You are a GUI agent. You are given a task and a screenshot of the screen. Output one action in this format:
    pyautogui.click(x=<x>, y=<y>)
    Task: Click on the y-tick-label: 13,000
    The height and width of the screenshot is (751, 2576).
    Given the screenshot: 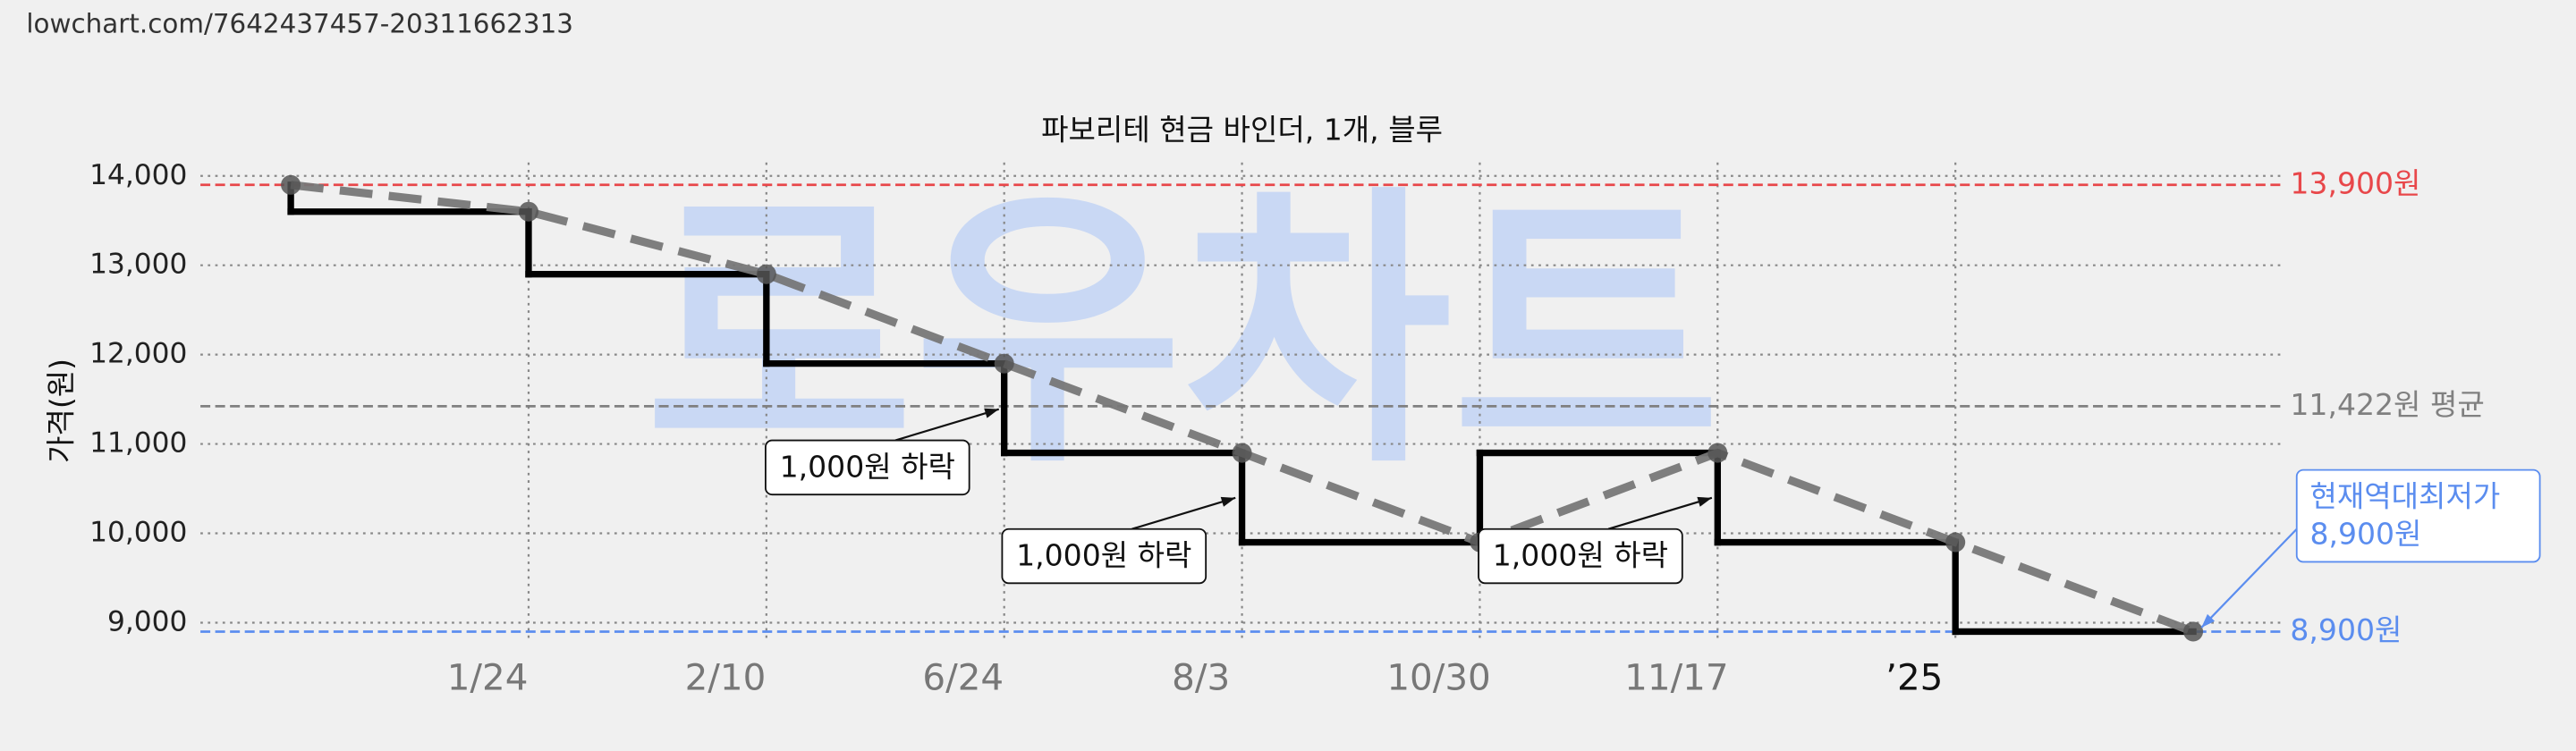 What is the action you would take?
    pyautogui.click(x=138, y=265)
    